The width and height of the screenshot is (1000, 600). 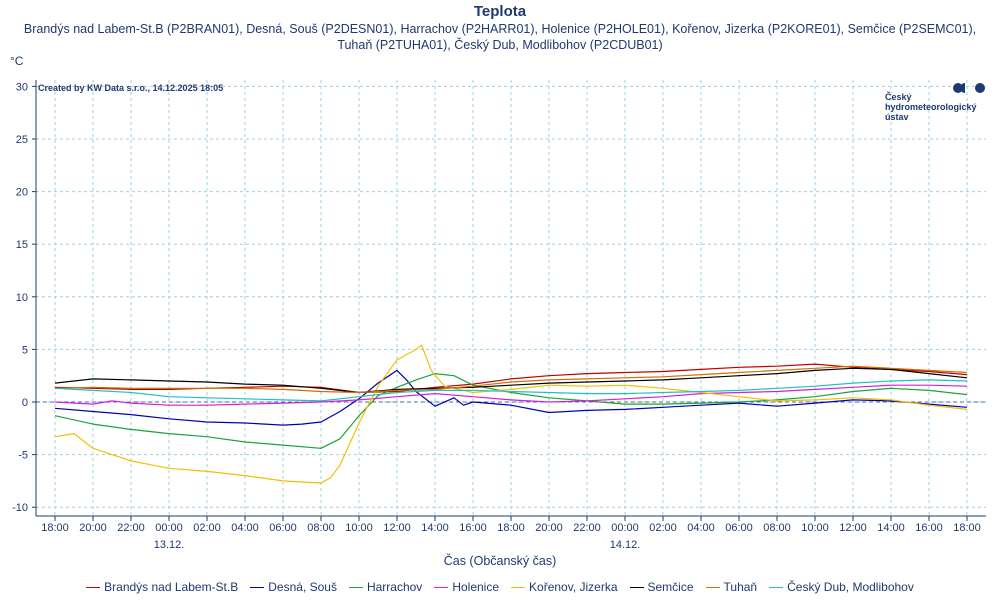 I want to click on x-date-label: 14.12., so click(x=625, y=545).